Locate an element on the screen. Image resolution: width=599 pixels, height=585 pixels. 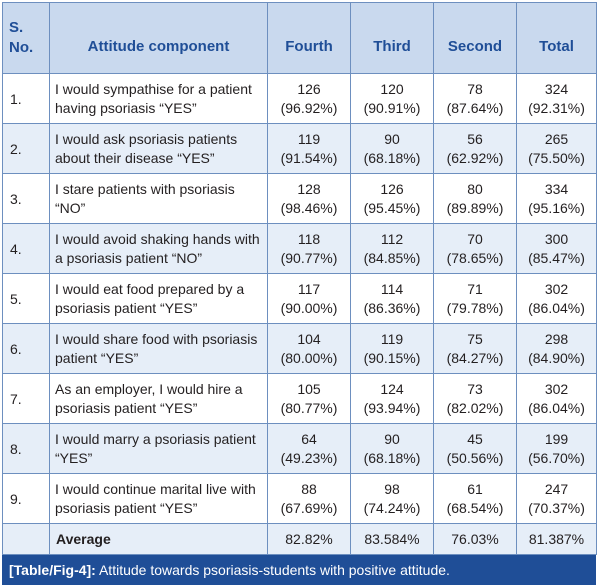
total-percent: (84.90%) is located at coordinates (556, 357).